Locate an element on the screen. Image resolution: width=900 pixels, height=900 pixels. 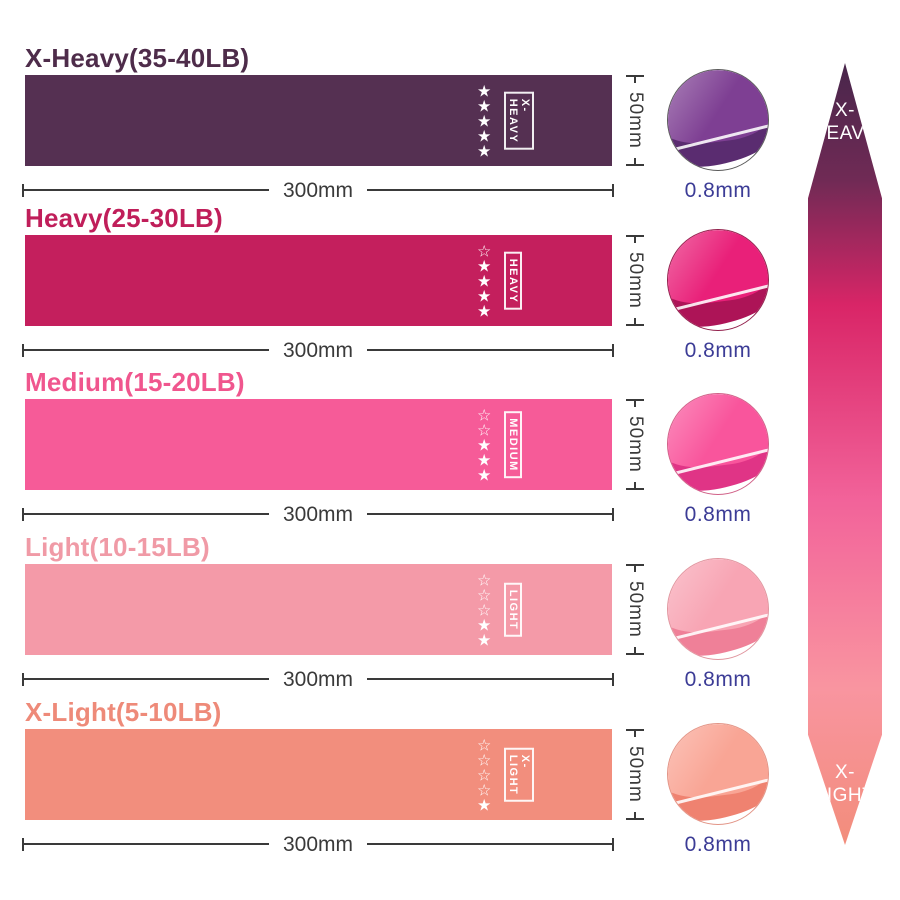
arrow-label-x-heavy: X- HEAVY is located at coordinates (845, 122).